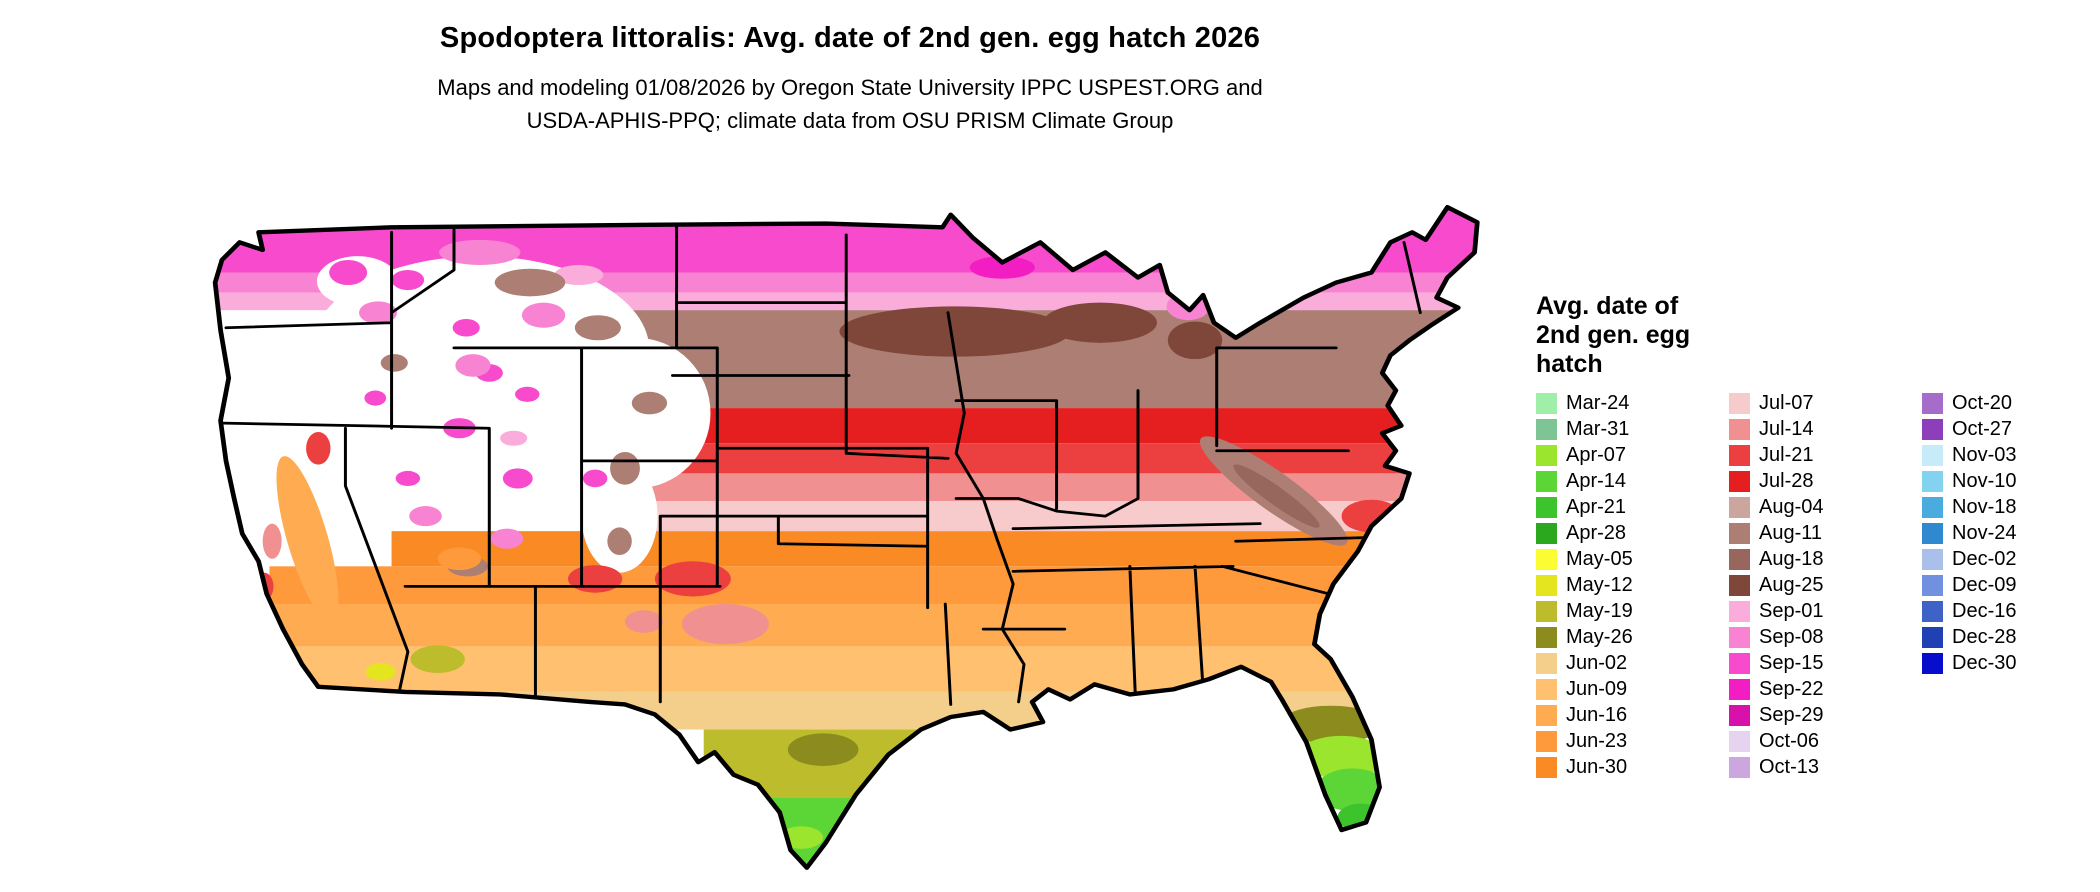 Image resolution: width=2100 pixels, height=892 pixels. Describe the element at coordinates (1984, 532) in the screenshot. I see `legend-label: Nov-24` at that location.